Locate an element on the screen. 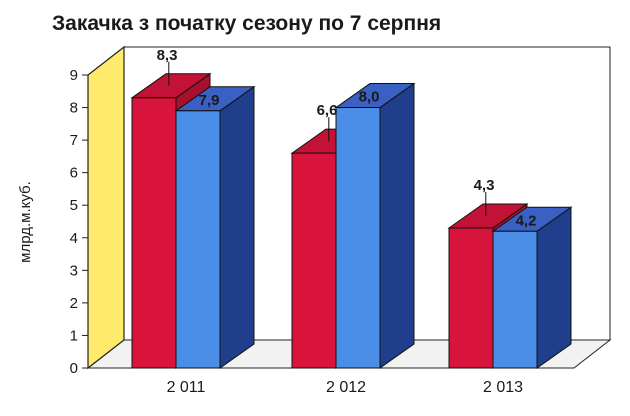 The image size is (630, 416). data-label: 7,9 is located at coordinates (209, 100).